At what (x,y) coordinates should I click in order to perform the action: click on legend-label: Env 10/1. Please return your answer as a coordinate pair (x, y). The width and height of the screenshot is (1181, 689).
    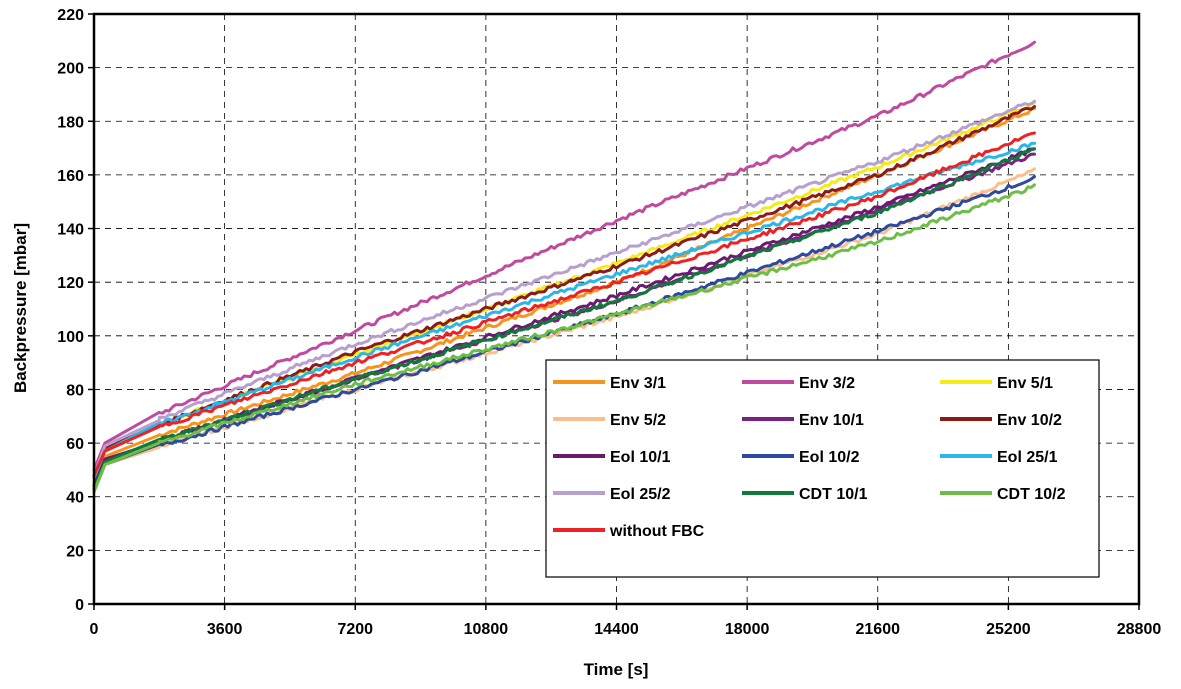
    Looking at the image, I should click on (831, 420).